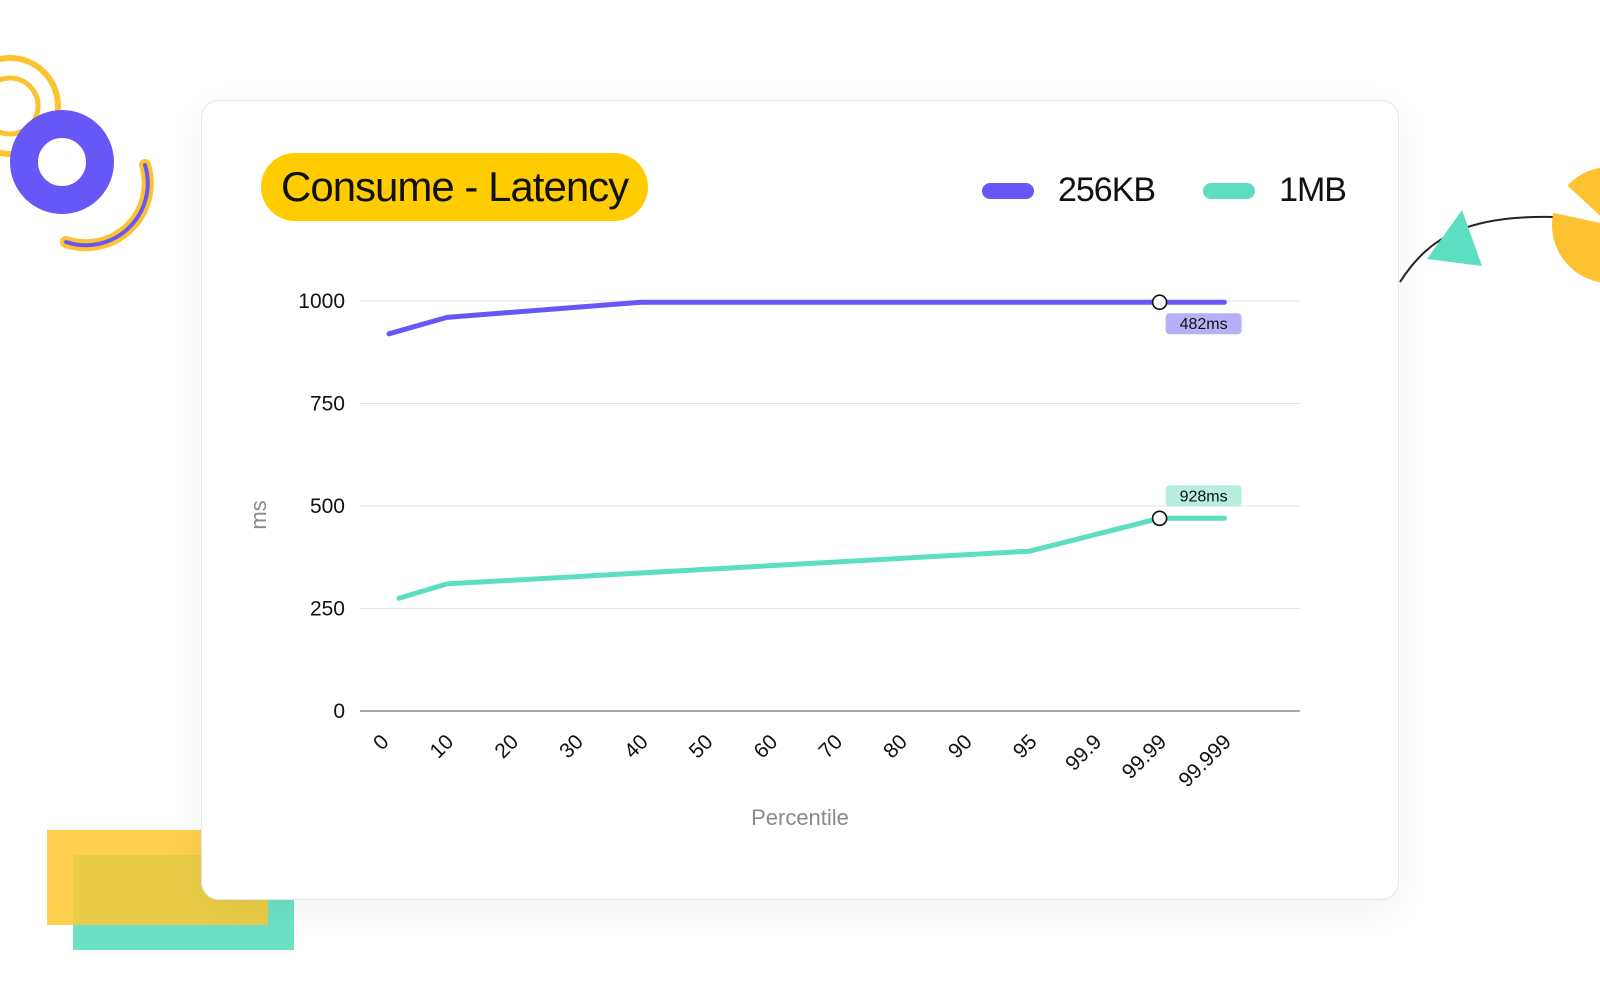  Describe the element at coordinates (701, 746) in the screenshot. I see `x-tick-label: 50` at that location.